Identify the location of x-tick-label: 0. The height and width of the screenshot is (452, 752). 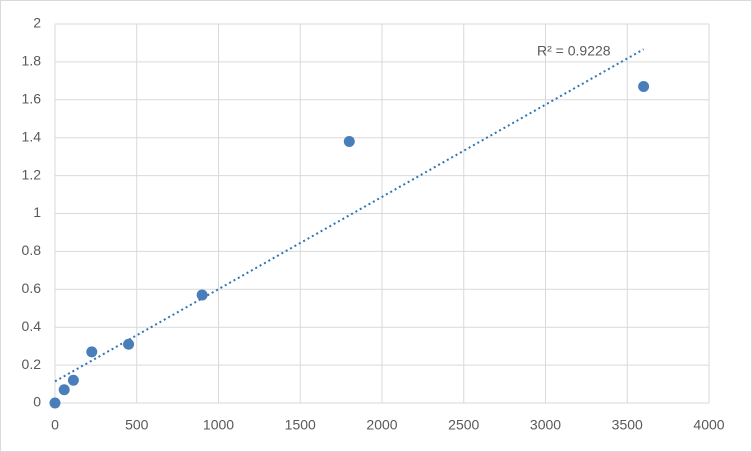
(55, 425).